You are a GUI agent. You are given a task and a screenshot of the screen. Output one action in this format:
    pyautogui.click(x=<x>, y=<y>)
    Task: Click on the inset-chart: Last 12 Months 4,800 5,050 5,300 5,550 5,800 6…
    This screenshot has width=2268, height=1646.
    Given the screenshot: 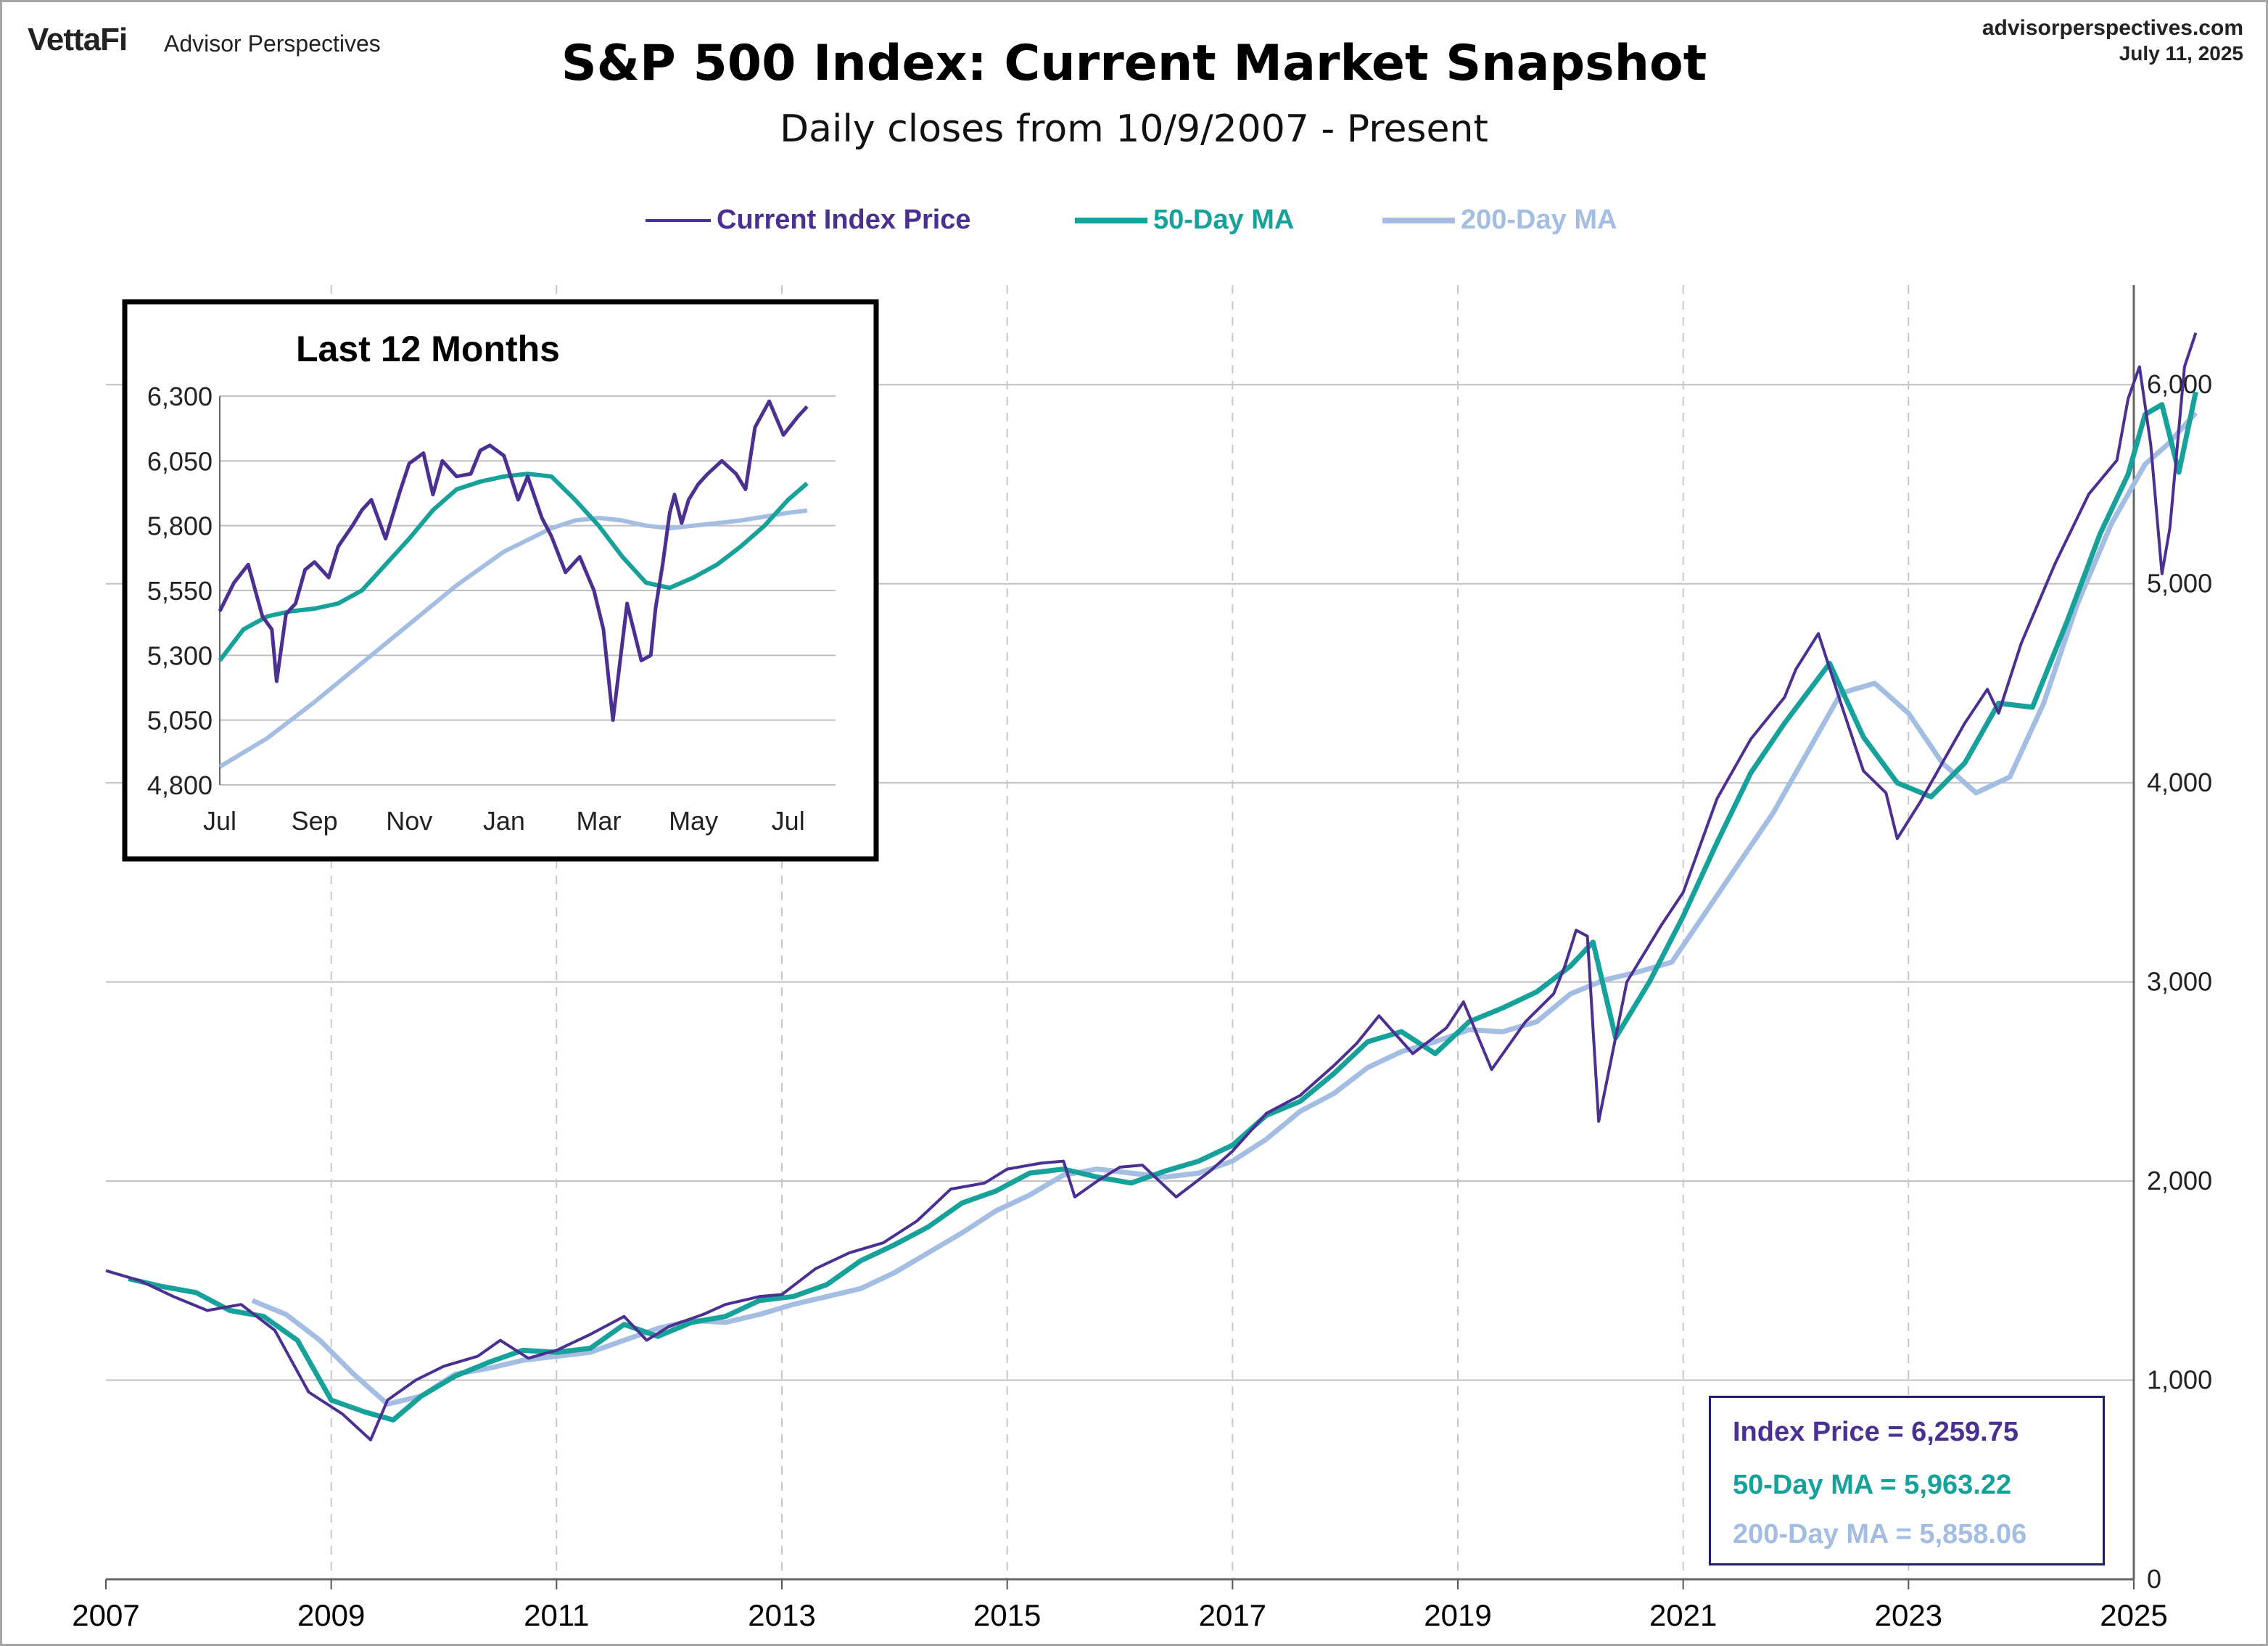 What is the action you would take?
    pyautogui.click(x=500, y=580)
    